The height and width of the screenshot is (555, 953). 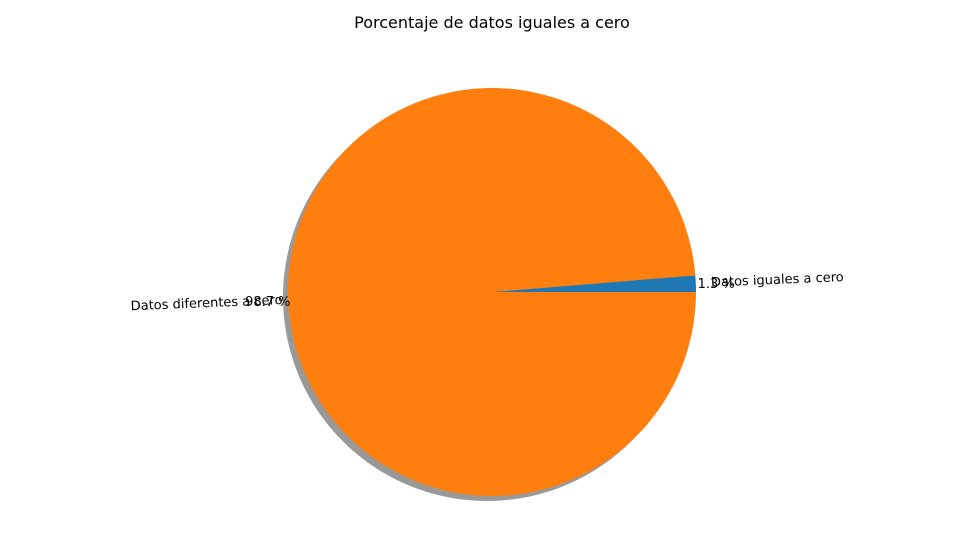 I want to click on chart-title: Porcentaje de datos iguales a cero, so click(x=492, y=22).